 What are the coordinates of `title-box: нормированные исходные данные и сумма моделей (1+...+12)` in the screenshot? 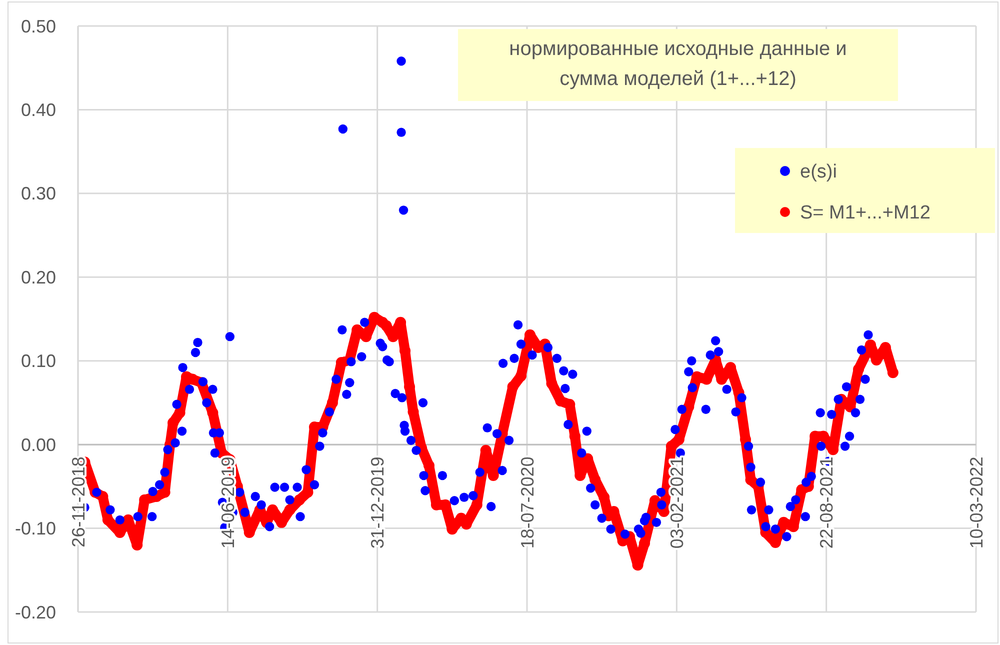 It's located at (678, 65).